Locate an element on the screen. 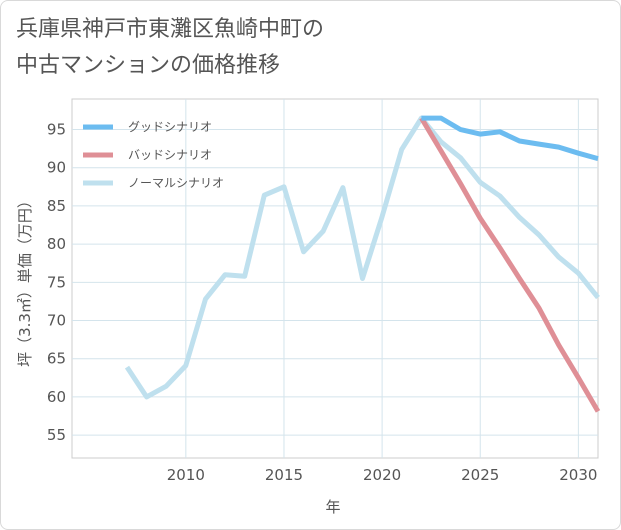 The image size is (621, 530). series-line-good is located at coordinates (510, 138).